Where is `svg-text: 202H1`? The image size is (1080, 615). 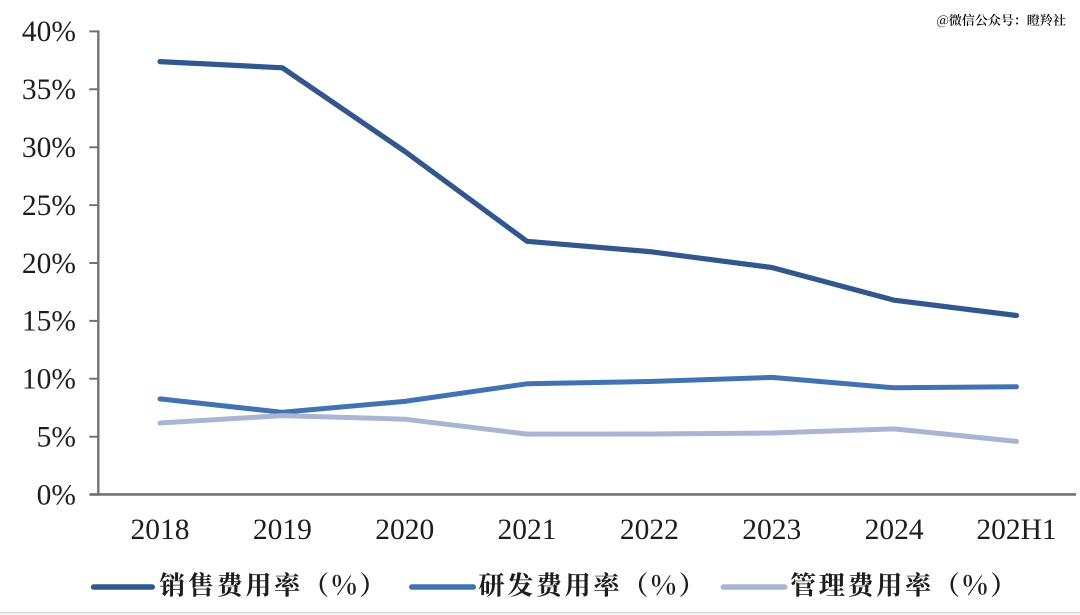
svg-text: 202H1 is located at coordinates (1016, 530).